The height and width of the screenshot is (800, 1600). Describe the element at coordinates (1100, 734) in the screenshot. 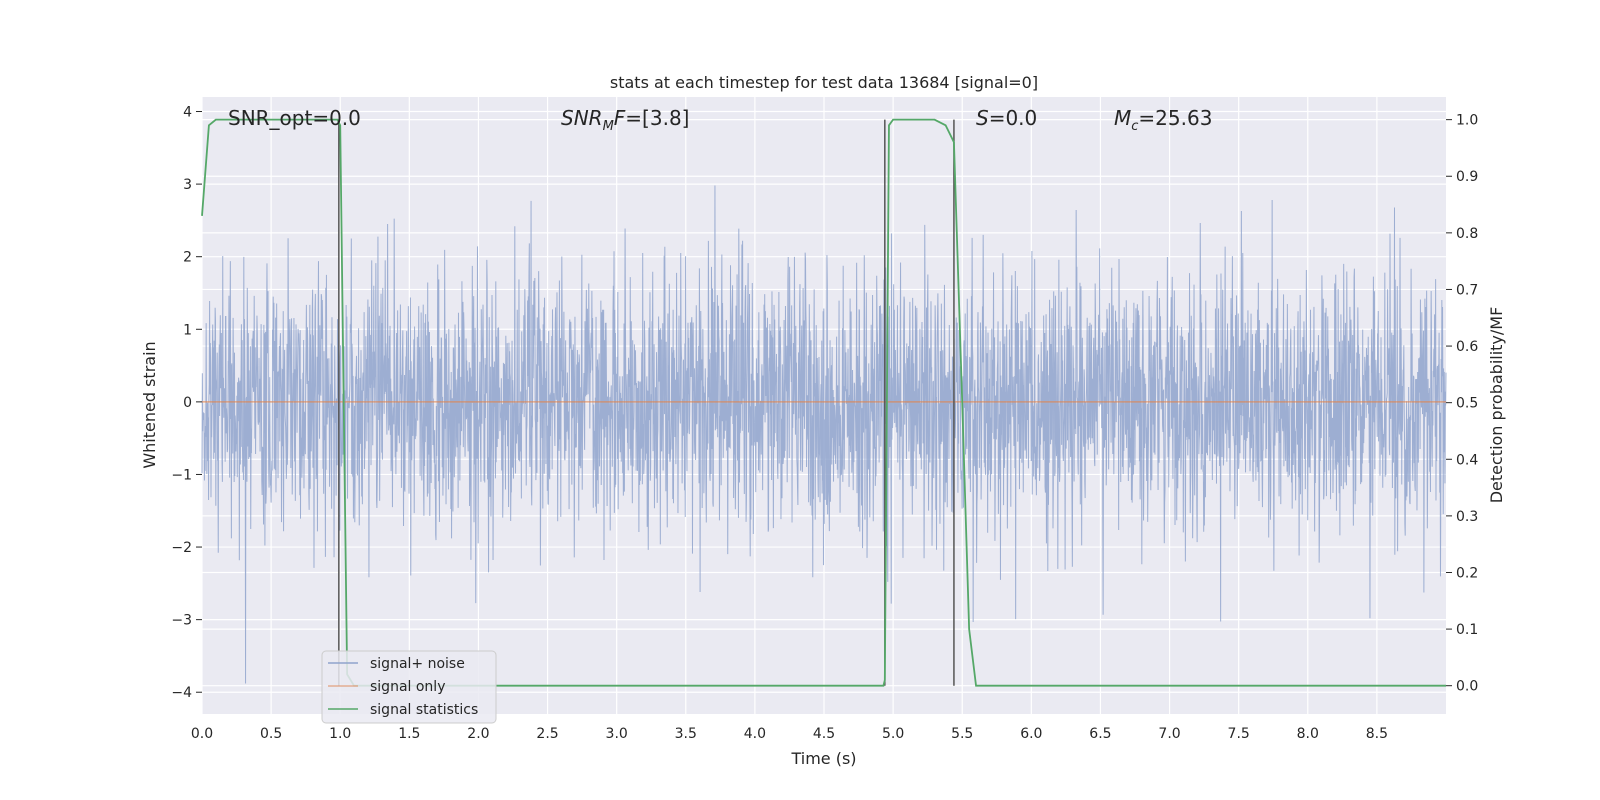

I see `x-tick-label: 6.5` at that location.